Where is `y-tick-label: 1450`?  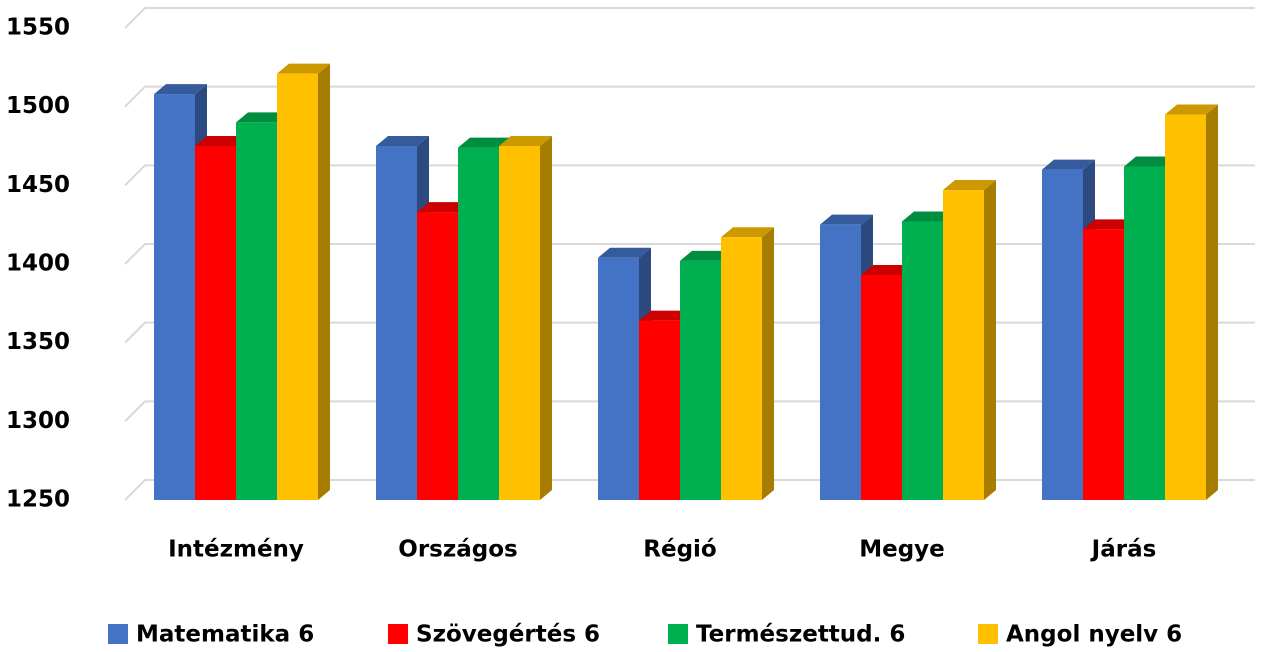 y-tick-label: 1450 is located at coordinates (38, 185).